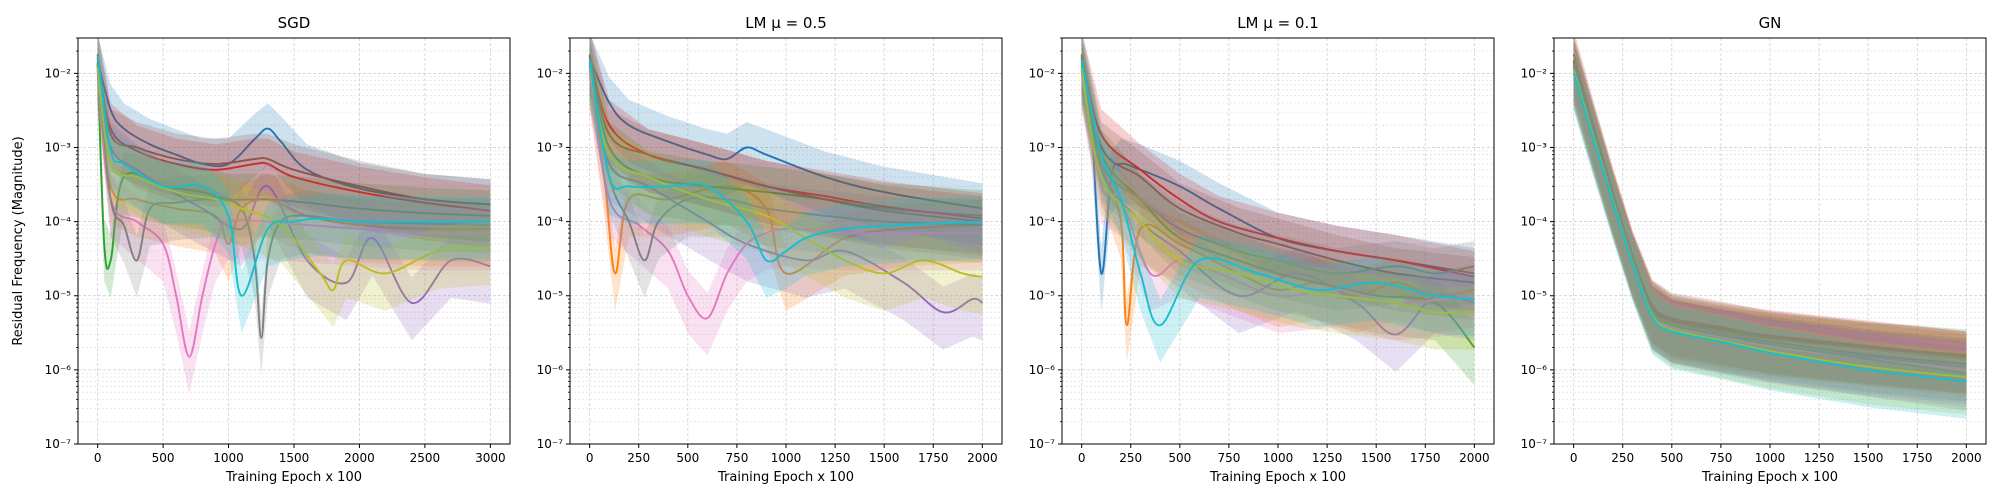 The height and width of the screenshot is (500, 2000). I want to click on x-tick-label: 3000, so click(490, 458).